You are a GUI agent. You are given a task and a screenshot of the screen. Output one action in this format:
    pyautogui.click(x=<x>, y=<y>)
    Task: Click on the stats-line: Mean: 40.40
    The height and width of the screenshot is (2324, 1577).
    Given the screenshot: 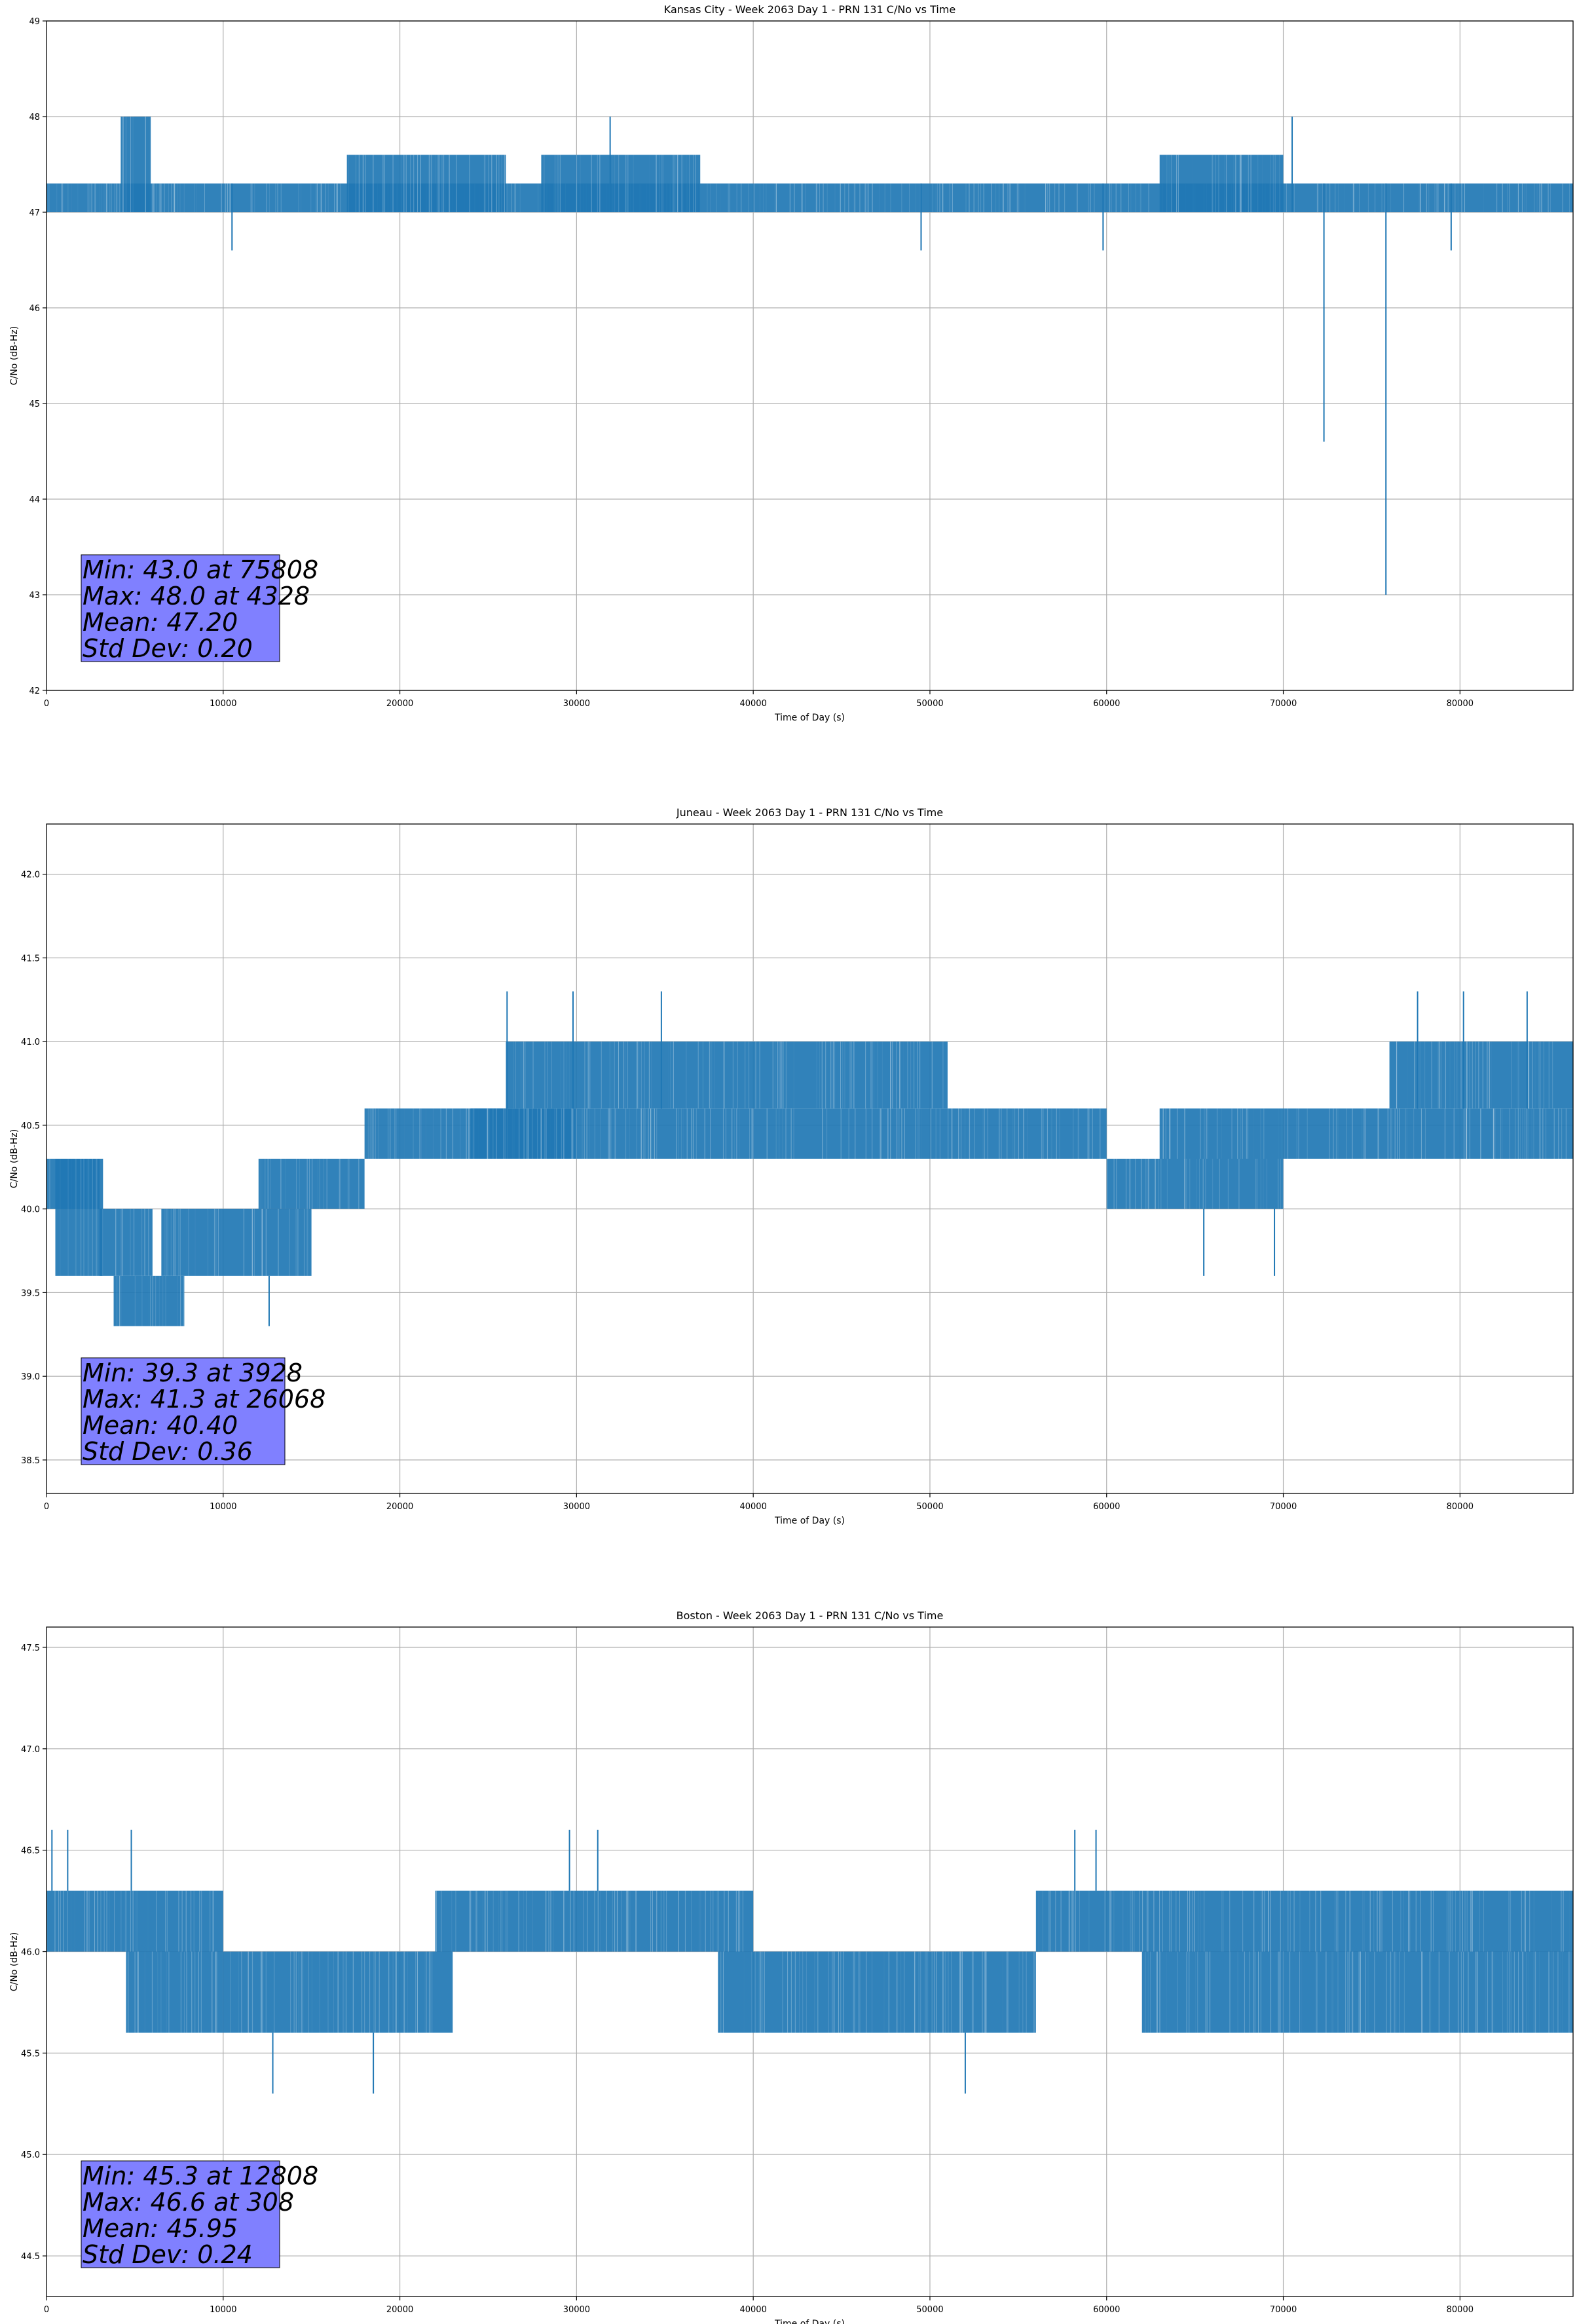 What is the action you would take?
    pyautogui.click(x=160, y=1425)
    